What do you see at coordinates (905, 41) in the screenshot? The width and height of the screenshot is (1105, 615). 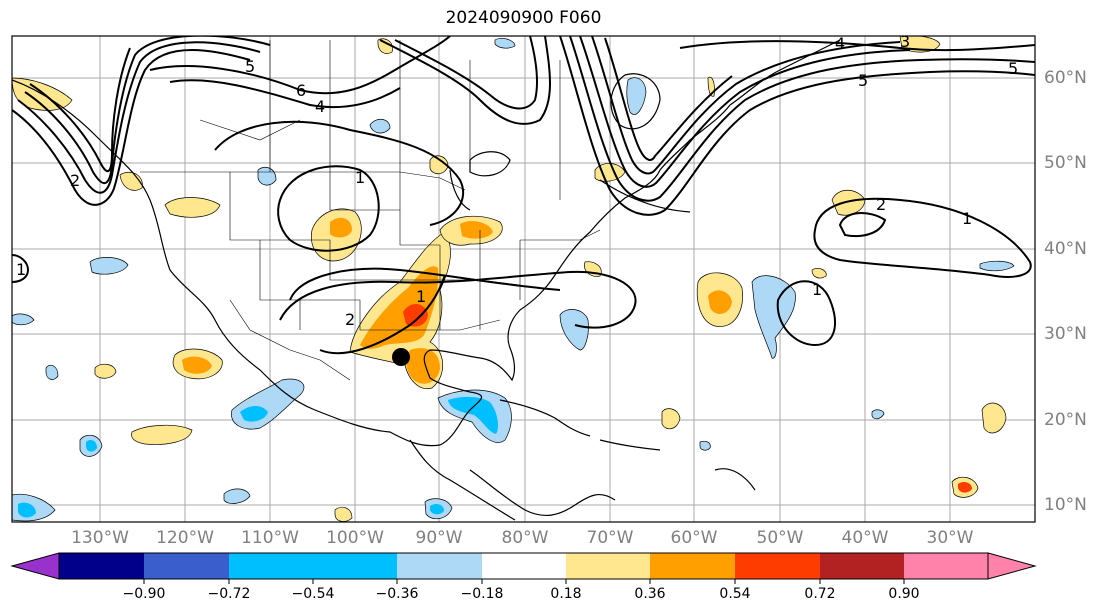 I see `contour-label: 3` at bounding box center [905, 41].